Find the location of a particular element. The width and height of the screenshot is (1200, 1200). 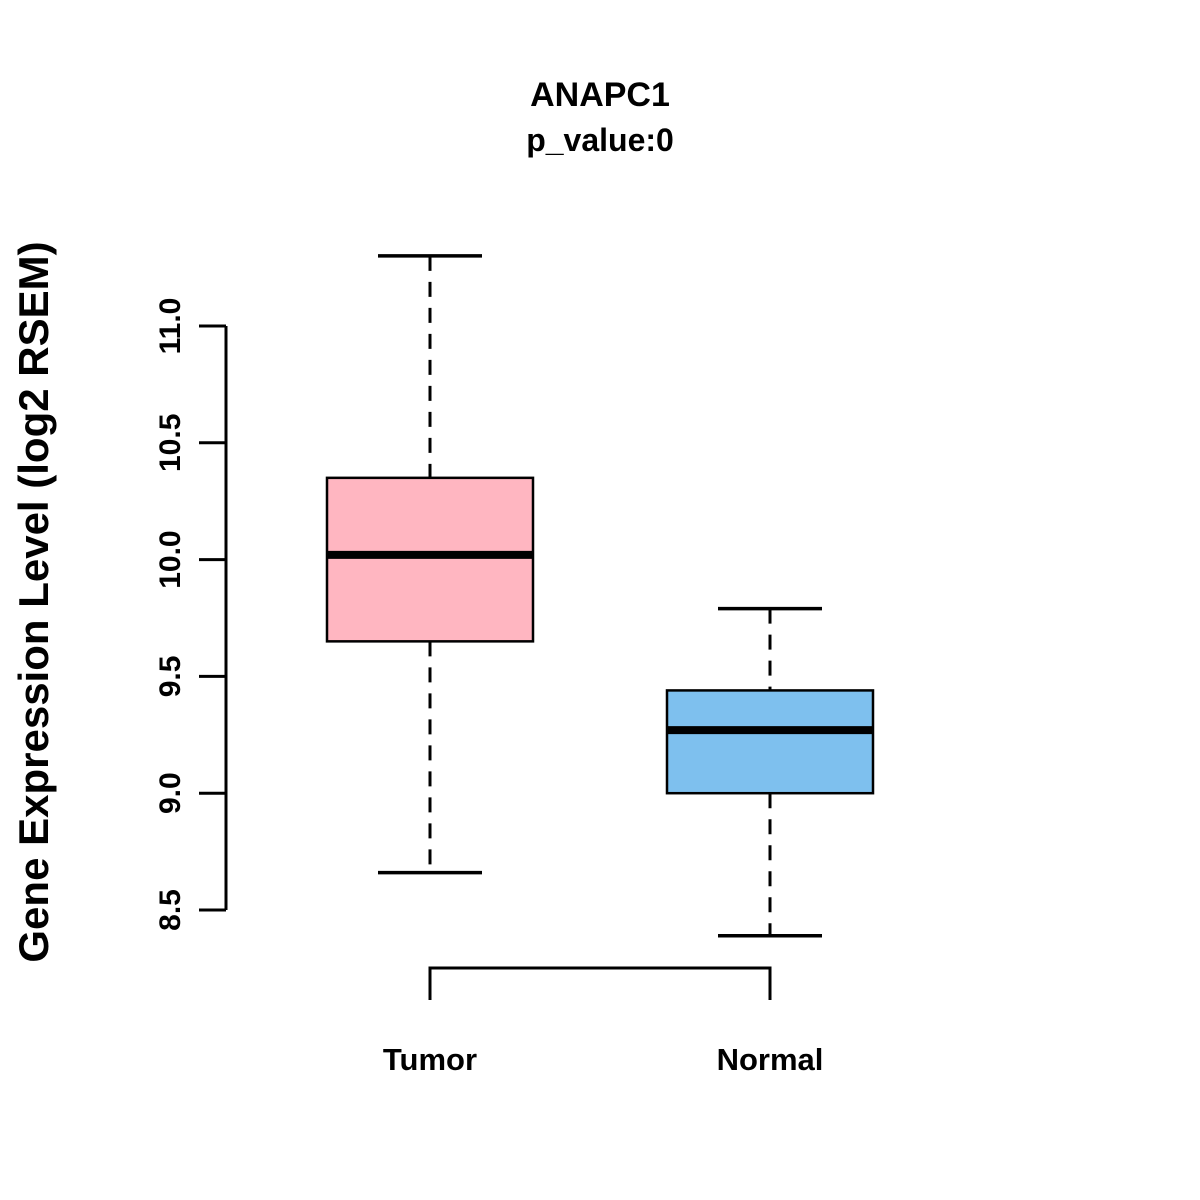

y-tick-label: 10.5 is located at coordinates (170, 443).